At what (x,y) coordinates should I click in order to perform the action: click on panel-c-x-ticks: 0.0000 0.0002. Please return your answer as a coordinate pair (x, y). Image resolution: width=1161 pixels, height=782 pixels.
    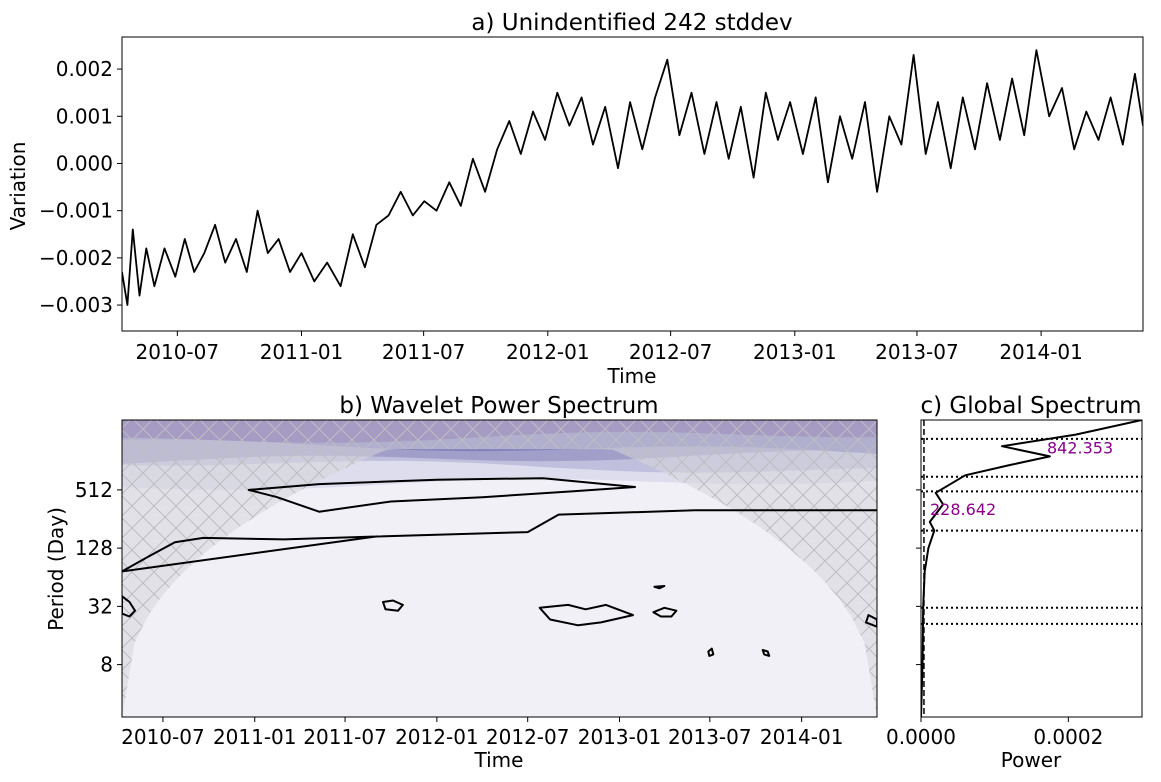
    Looking at the image, I should click on (994, 733).